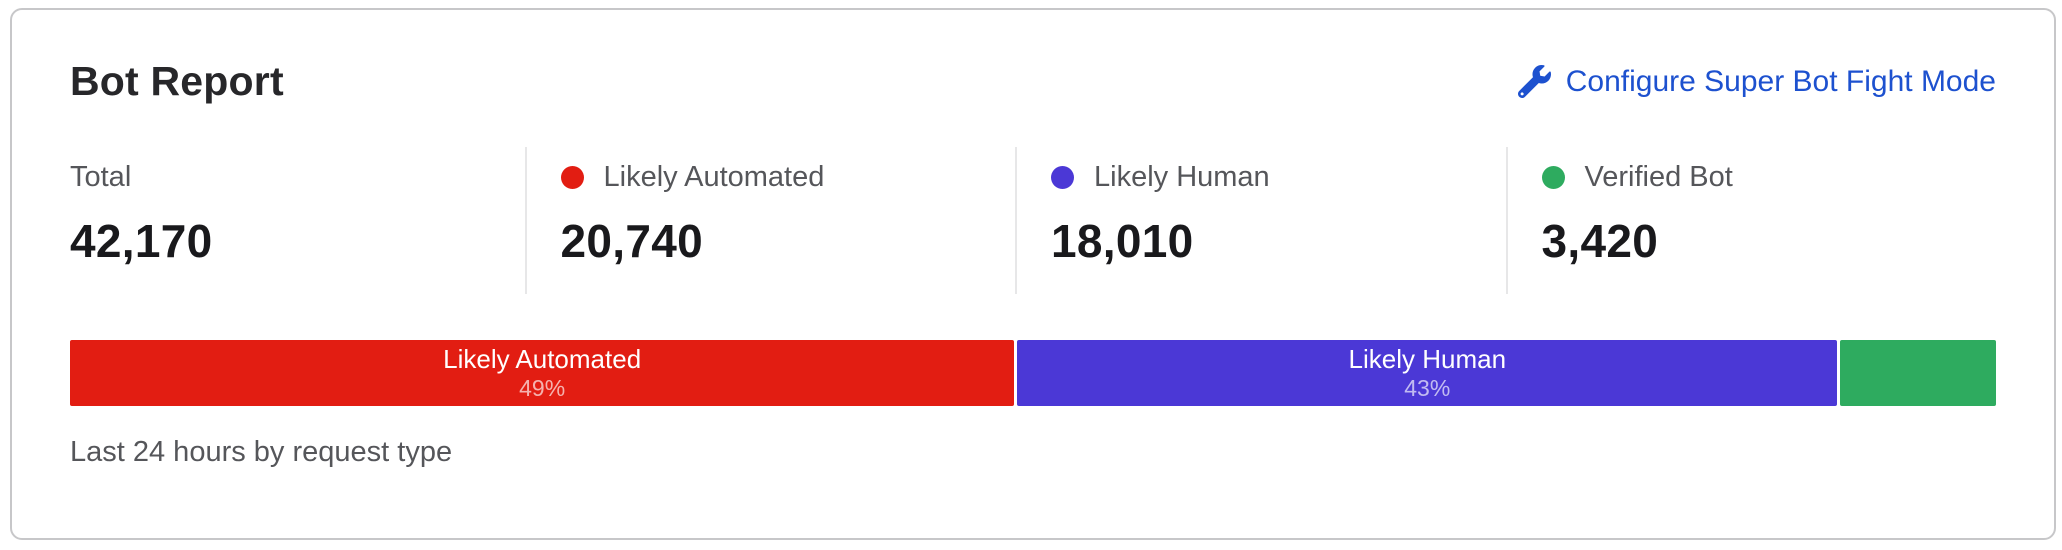  What do you see at coordinates (542, 387) in the screenshot?
I see `bar-segment-percent: 49%` at bounding box center [542, 387].